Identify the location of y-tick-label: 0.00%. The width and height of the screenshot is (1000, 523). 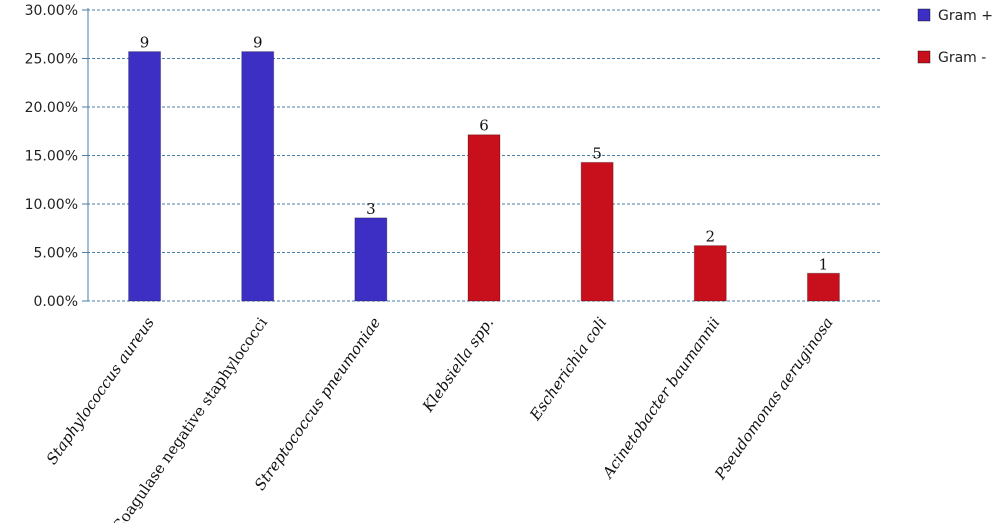
(56, 302).